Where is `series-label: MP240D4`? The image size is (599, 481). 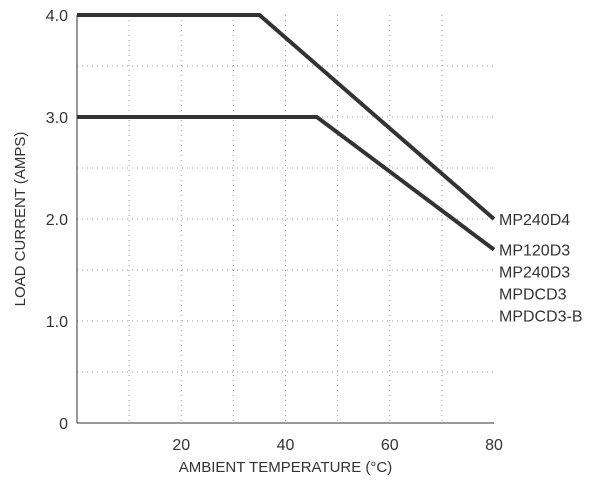 series-label: MP240D4 is located at coordinates (534, 220).